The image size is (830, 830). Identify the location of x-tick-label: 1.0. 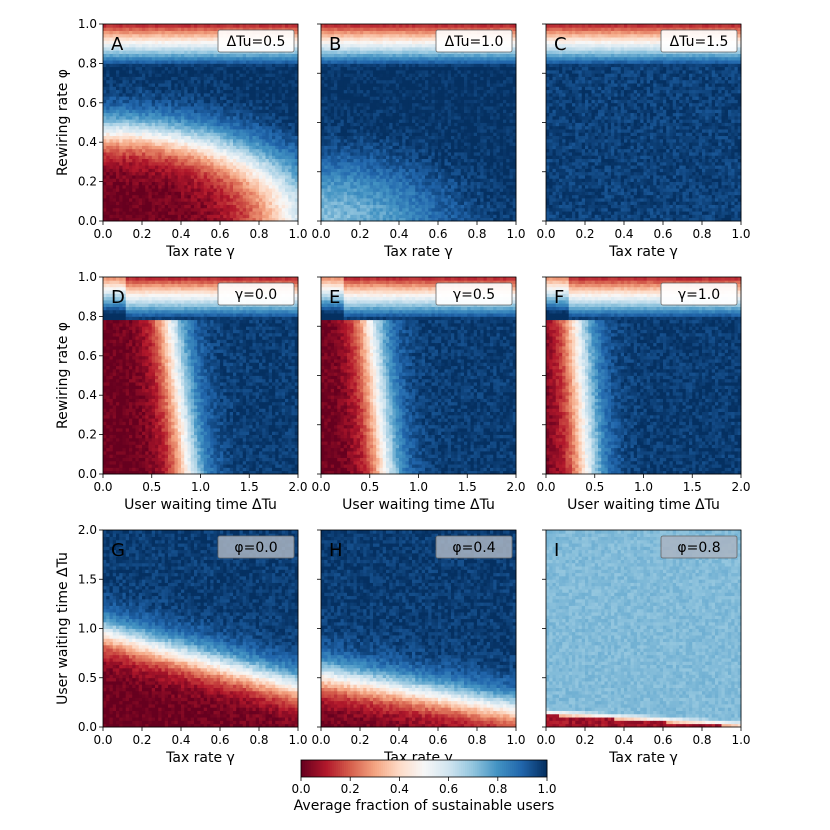
(297, 234).